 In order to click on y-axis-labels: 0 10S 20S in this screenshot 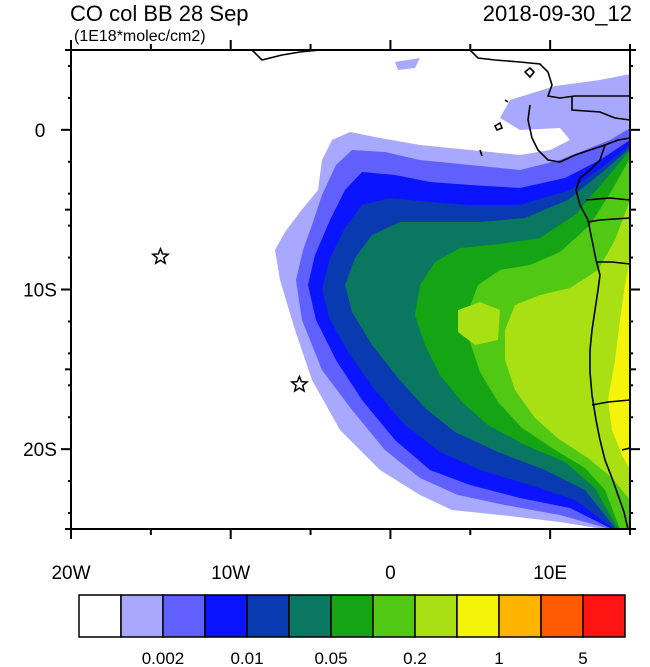, I will do `click(40, 291)`.